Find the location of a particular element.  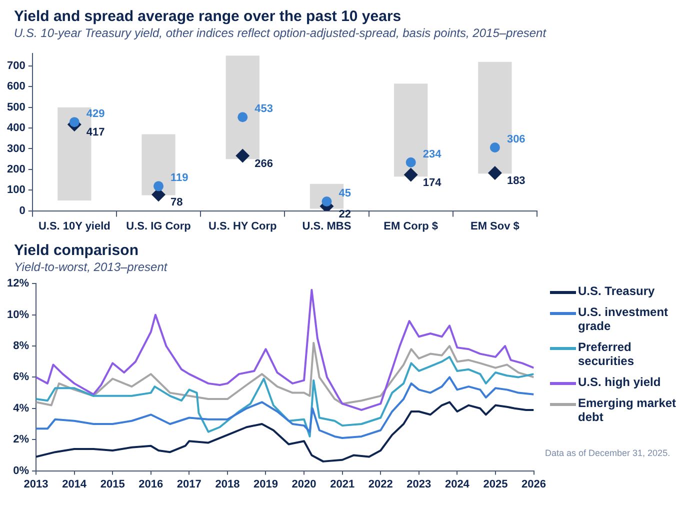

x-tick-label: 2020 is located at coordinates (304, 484).